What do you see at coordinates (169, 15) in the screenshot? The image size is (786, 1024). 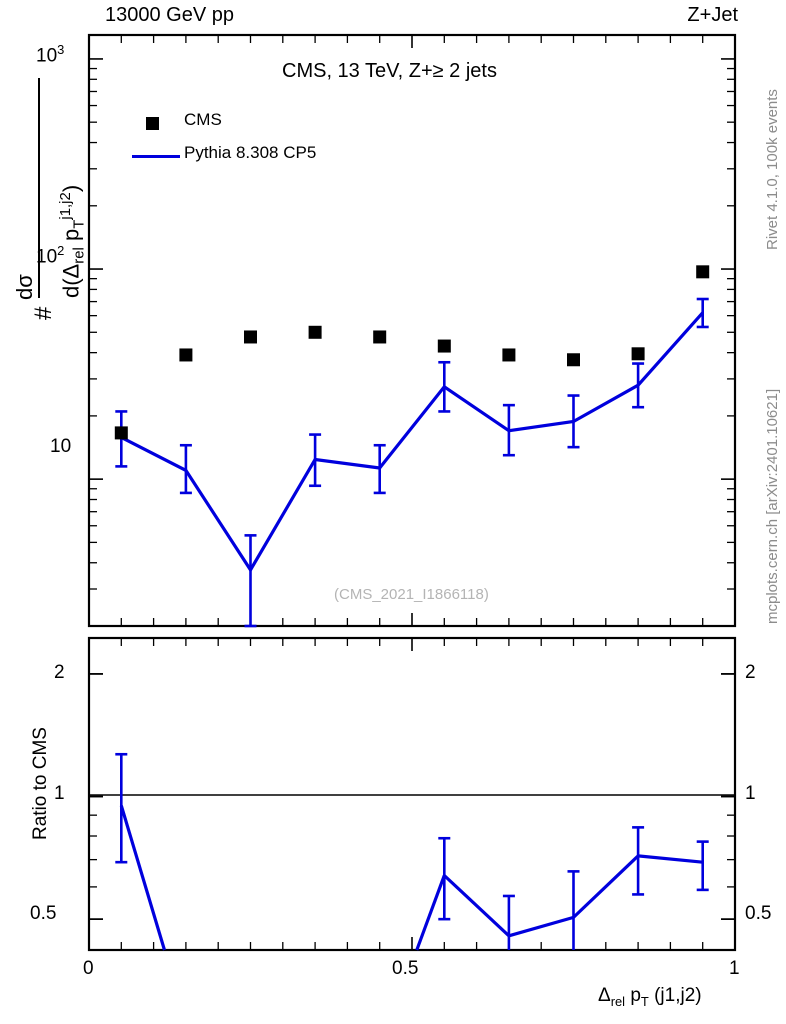 I see `header-left: 13000 GeV pp` at bounding box center [169, 15].